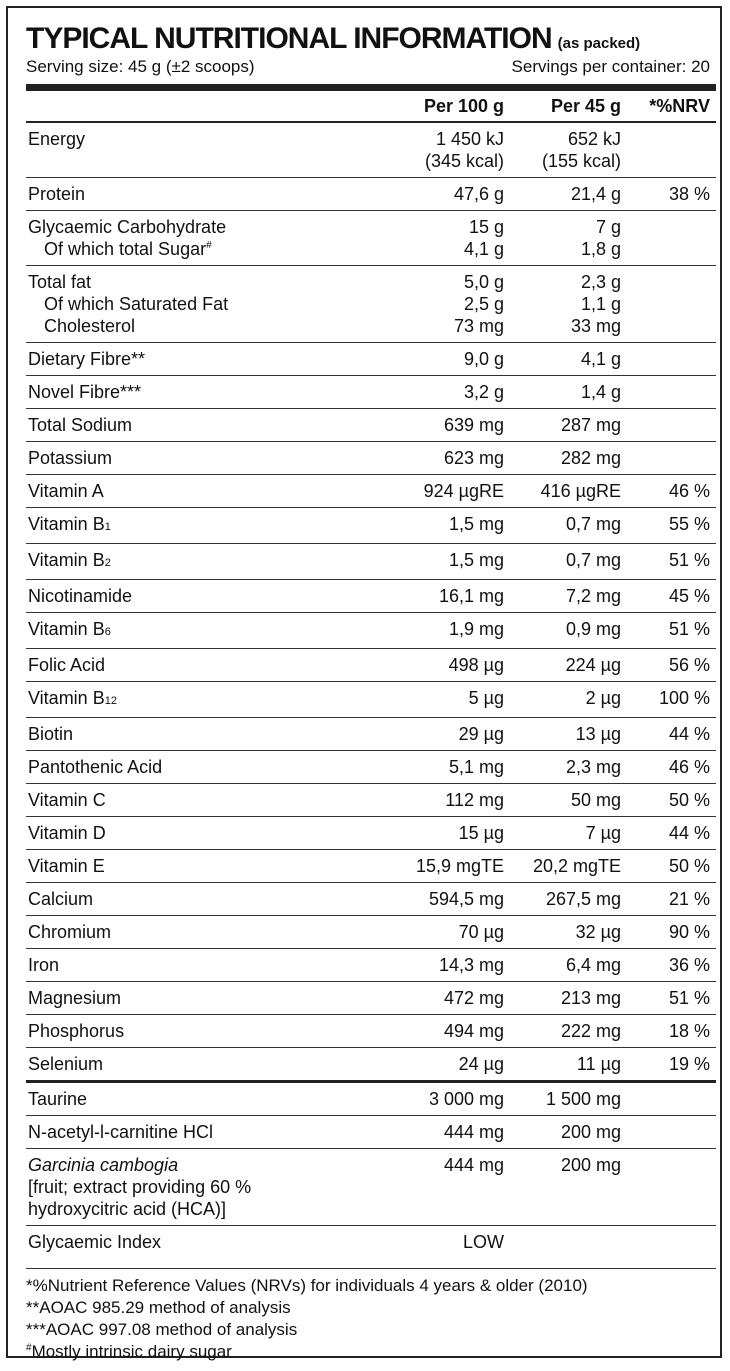  I want to click on value-line: 1,1 g, so click(600, 304).